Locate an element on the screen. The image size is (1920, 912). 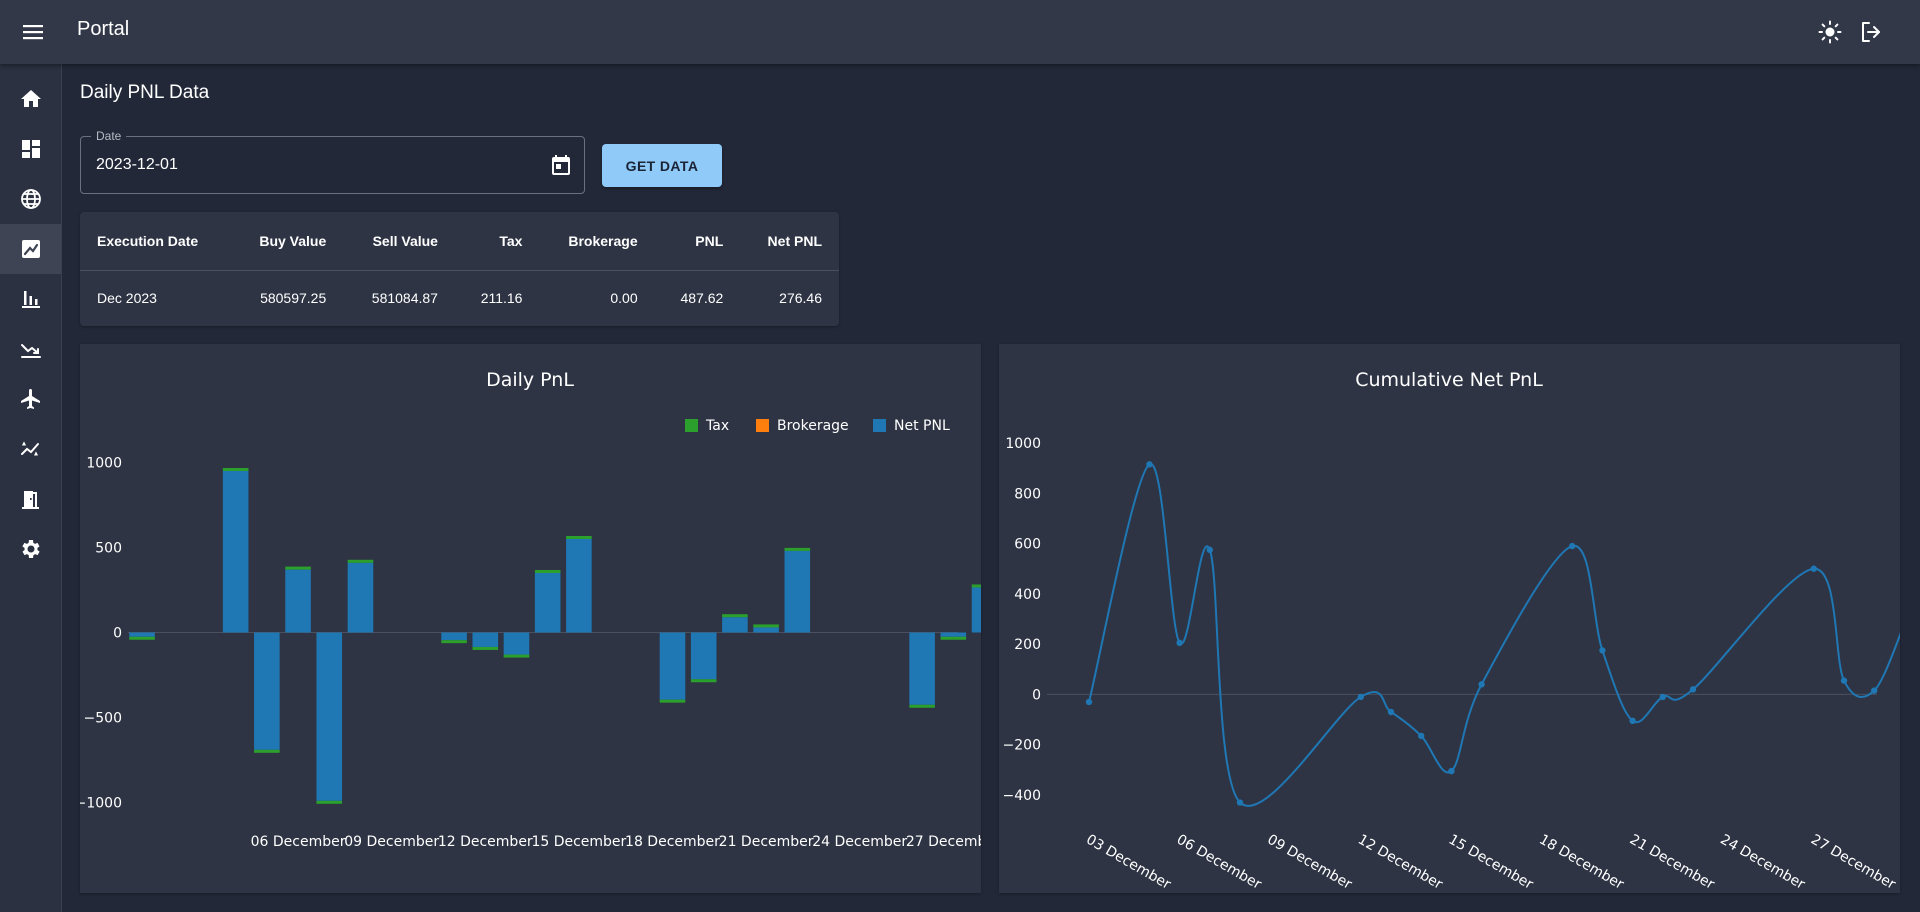
y-tick-label: 0 is located at coordinates (1036, 695).